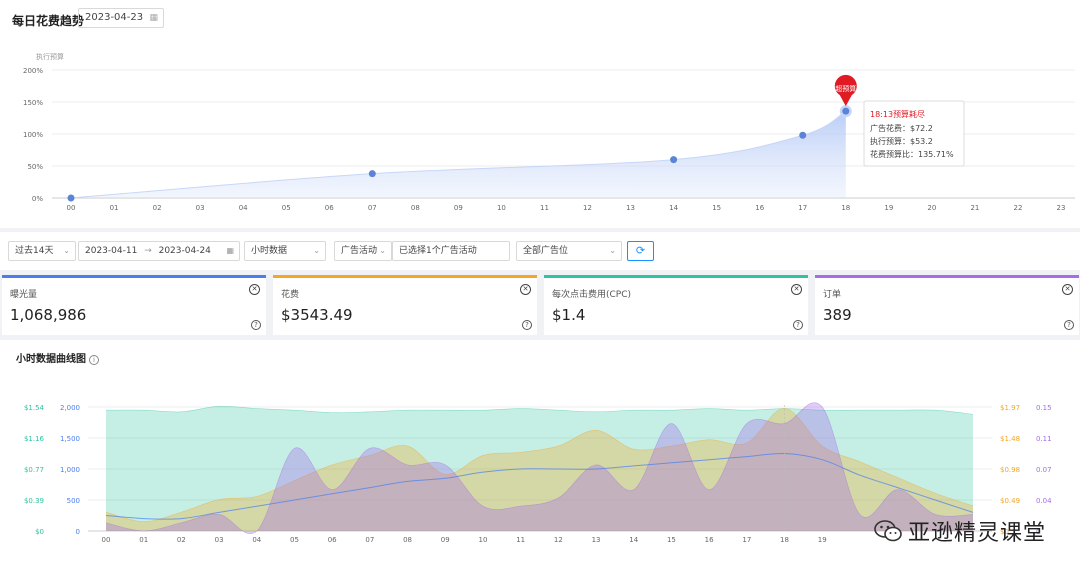 The image size is (1080, 575). I want to click on date-range-picker: 2023-04-11 → 2023-04-24 ▦, so click(159, 251).